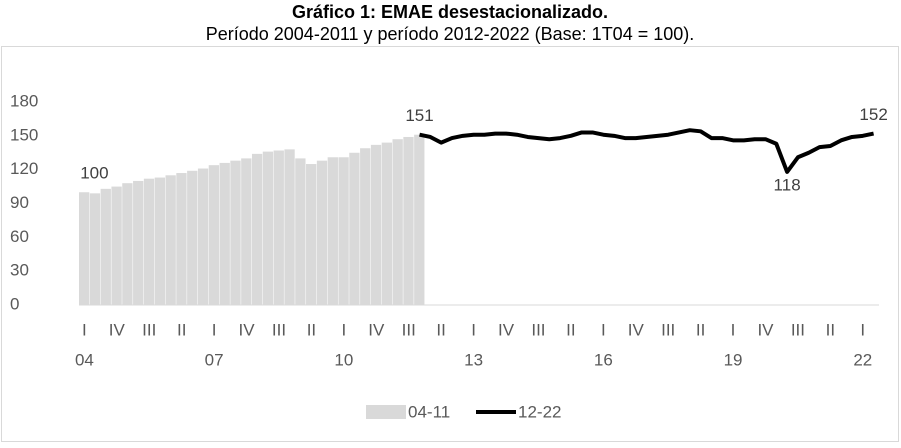  I want to click on x-year-label: 16, so click(603, 359).